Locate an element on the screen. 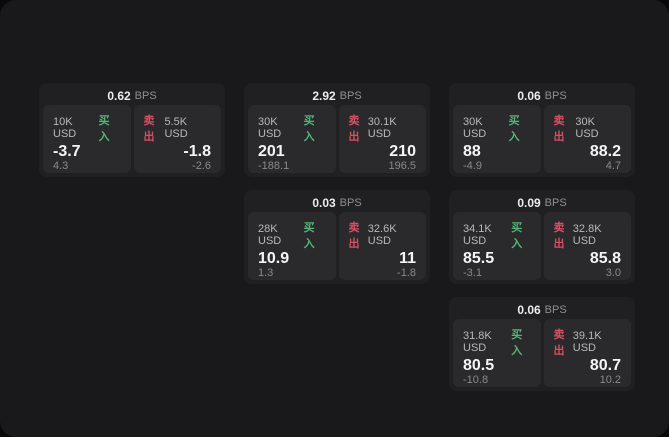 This screenshot has width=669, height=437. sell-delta: 196.5 is located at coordinates (402, 166).